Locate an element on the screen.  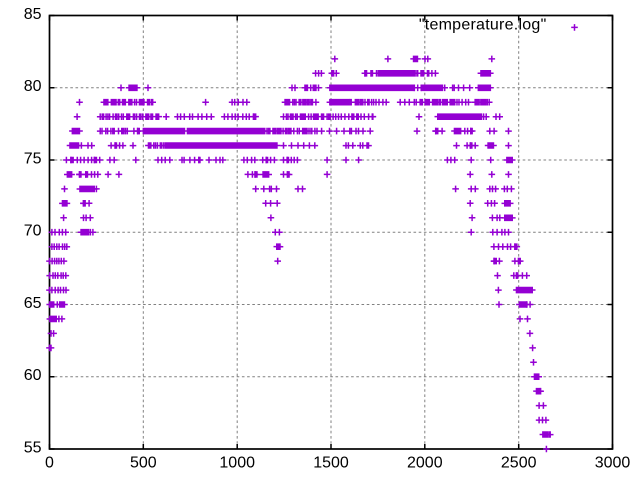
svg-text: 1500 is located at coordinates (331, 463).